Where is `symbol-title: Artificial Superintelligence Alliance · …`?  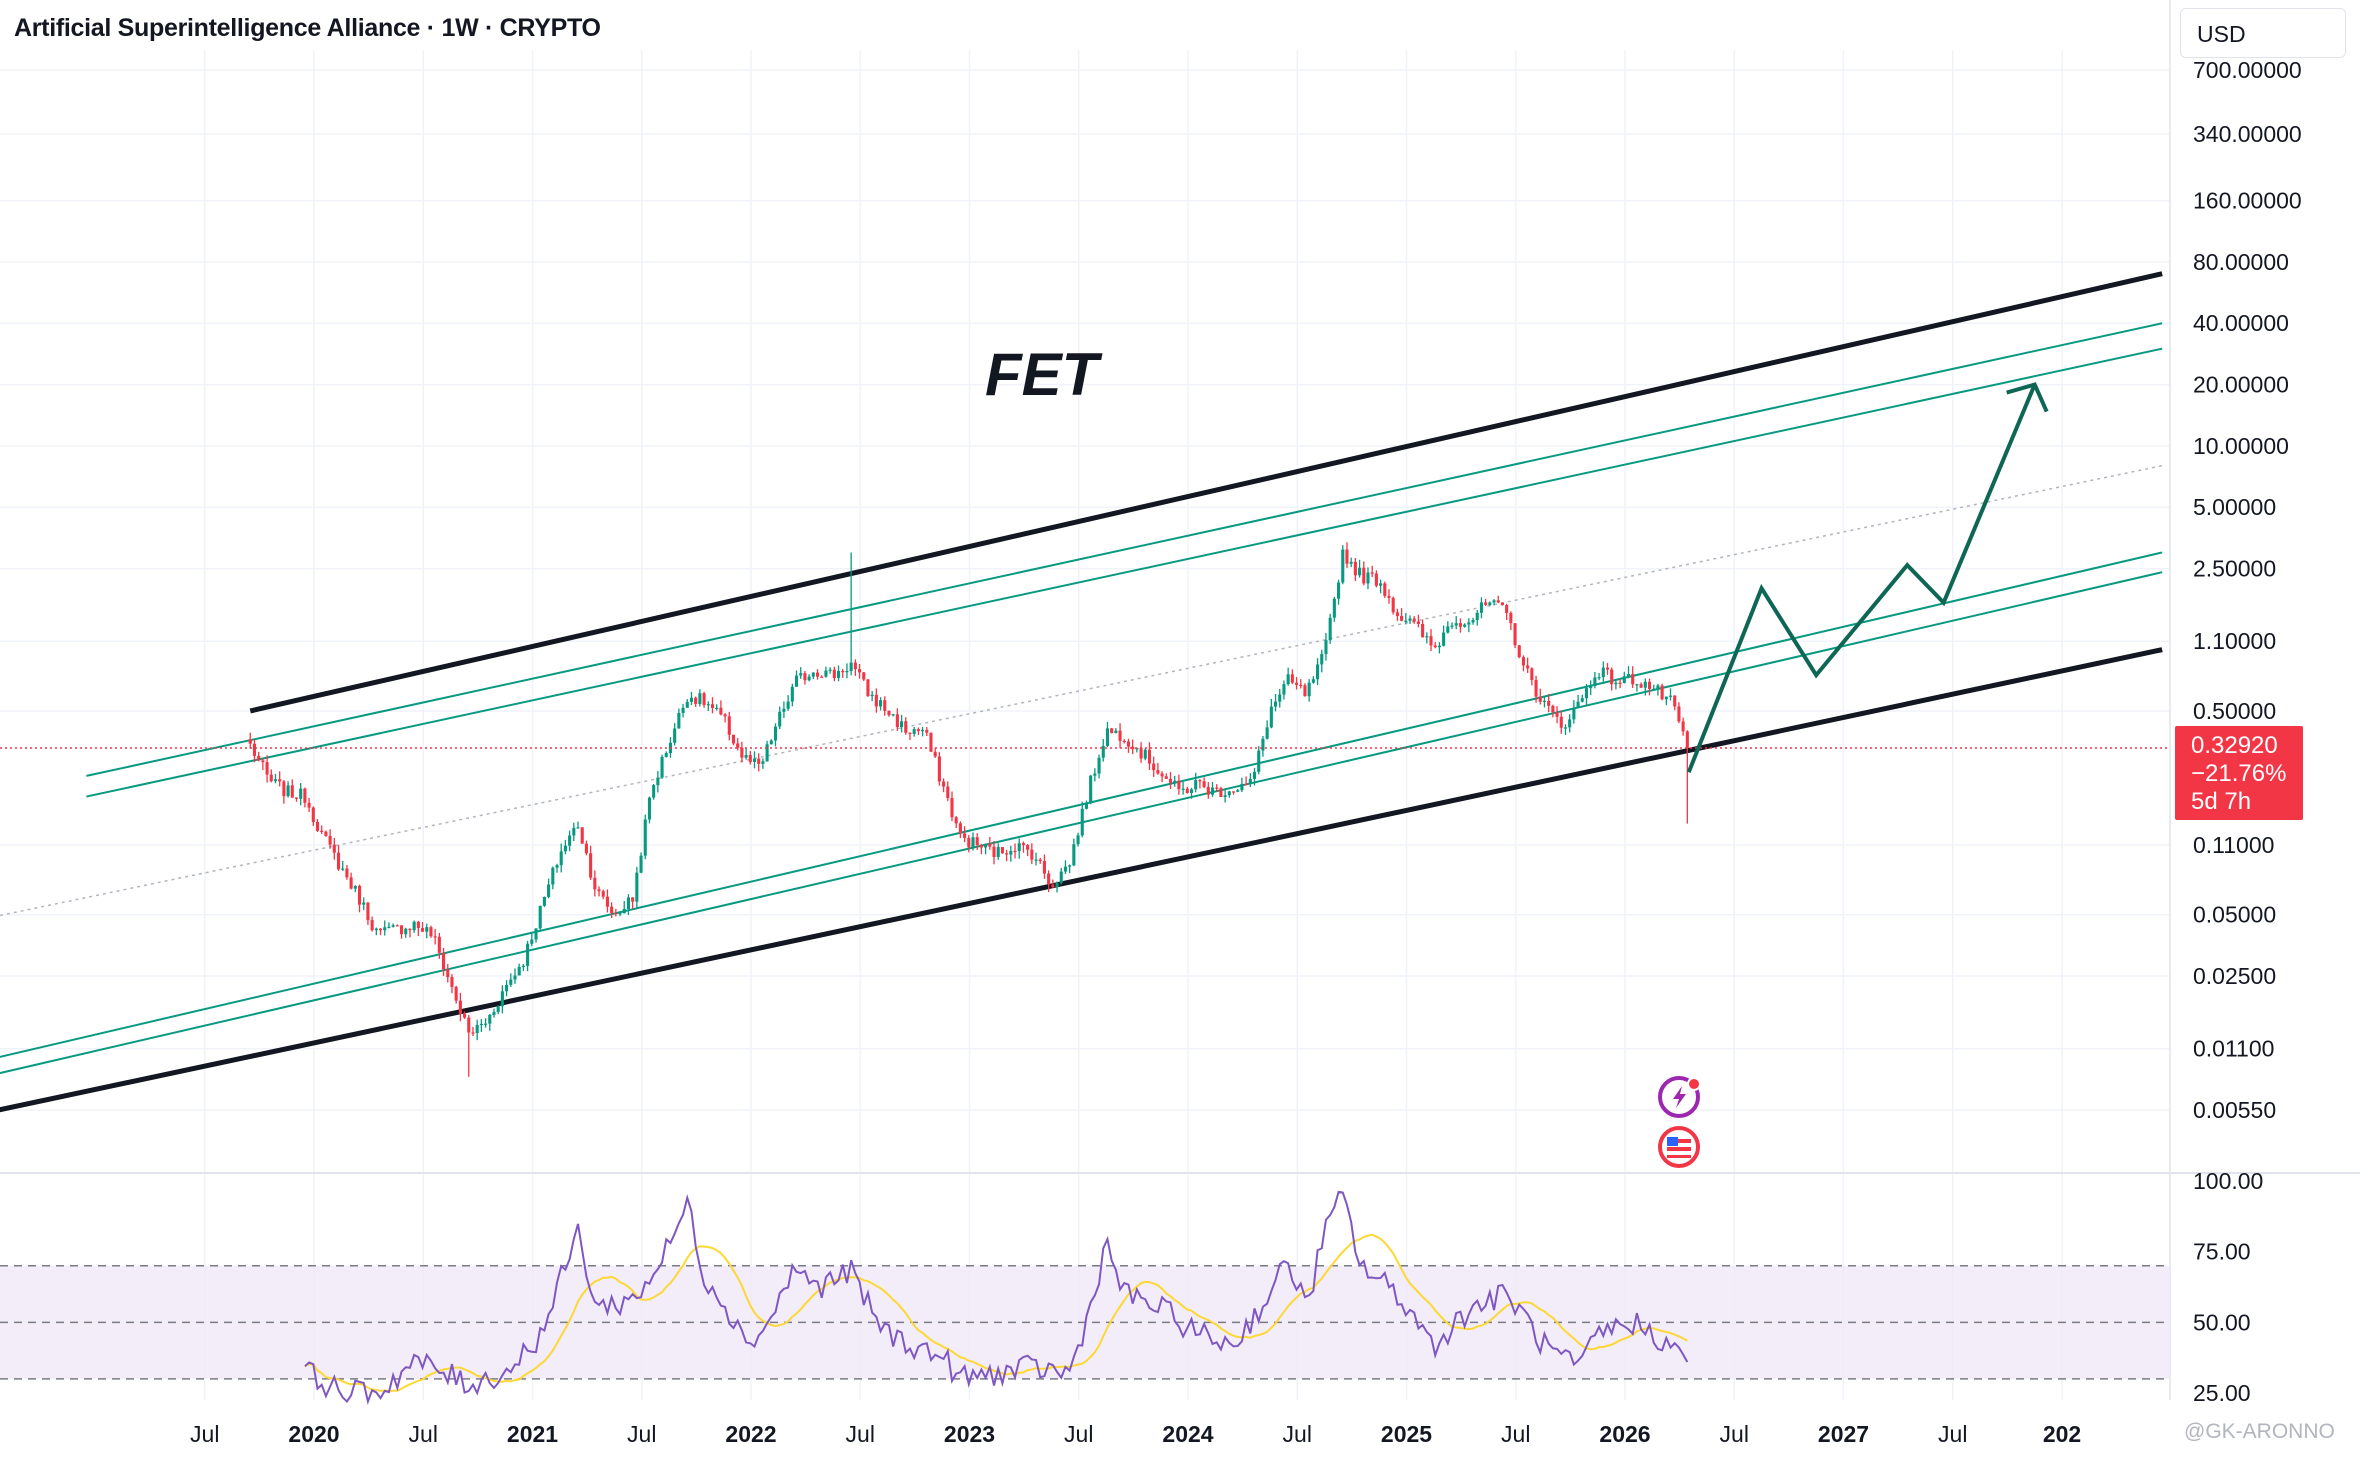
symbol-title: Artificial Superintelligence Alliance · … is located at coordinates (307, 28).